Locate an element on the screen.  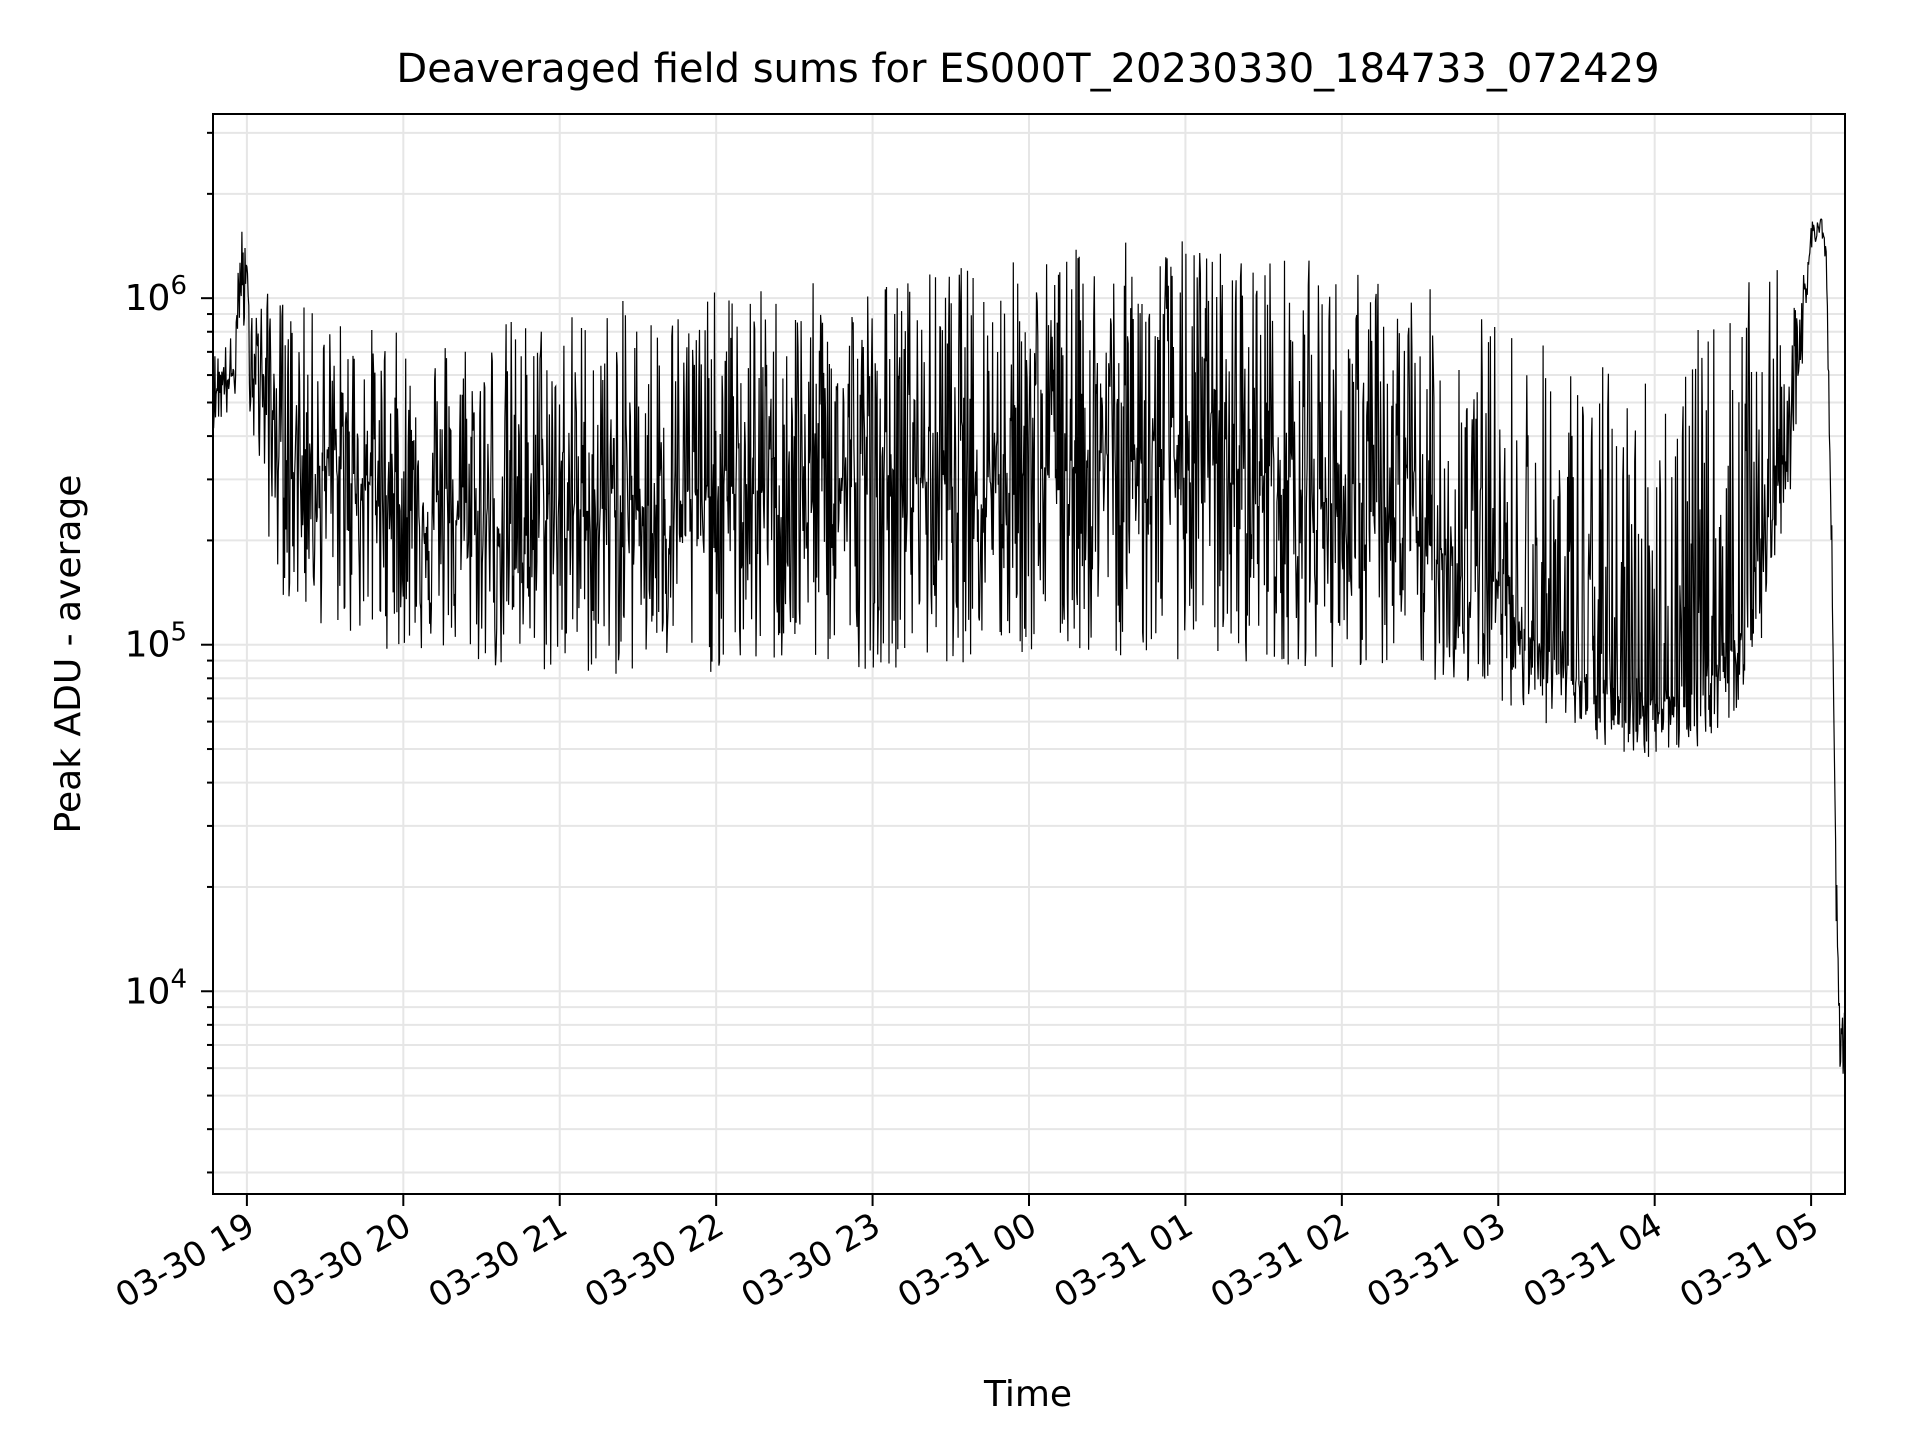
x-axis-label: Time is located at coordinates (1027, 1394).